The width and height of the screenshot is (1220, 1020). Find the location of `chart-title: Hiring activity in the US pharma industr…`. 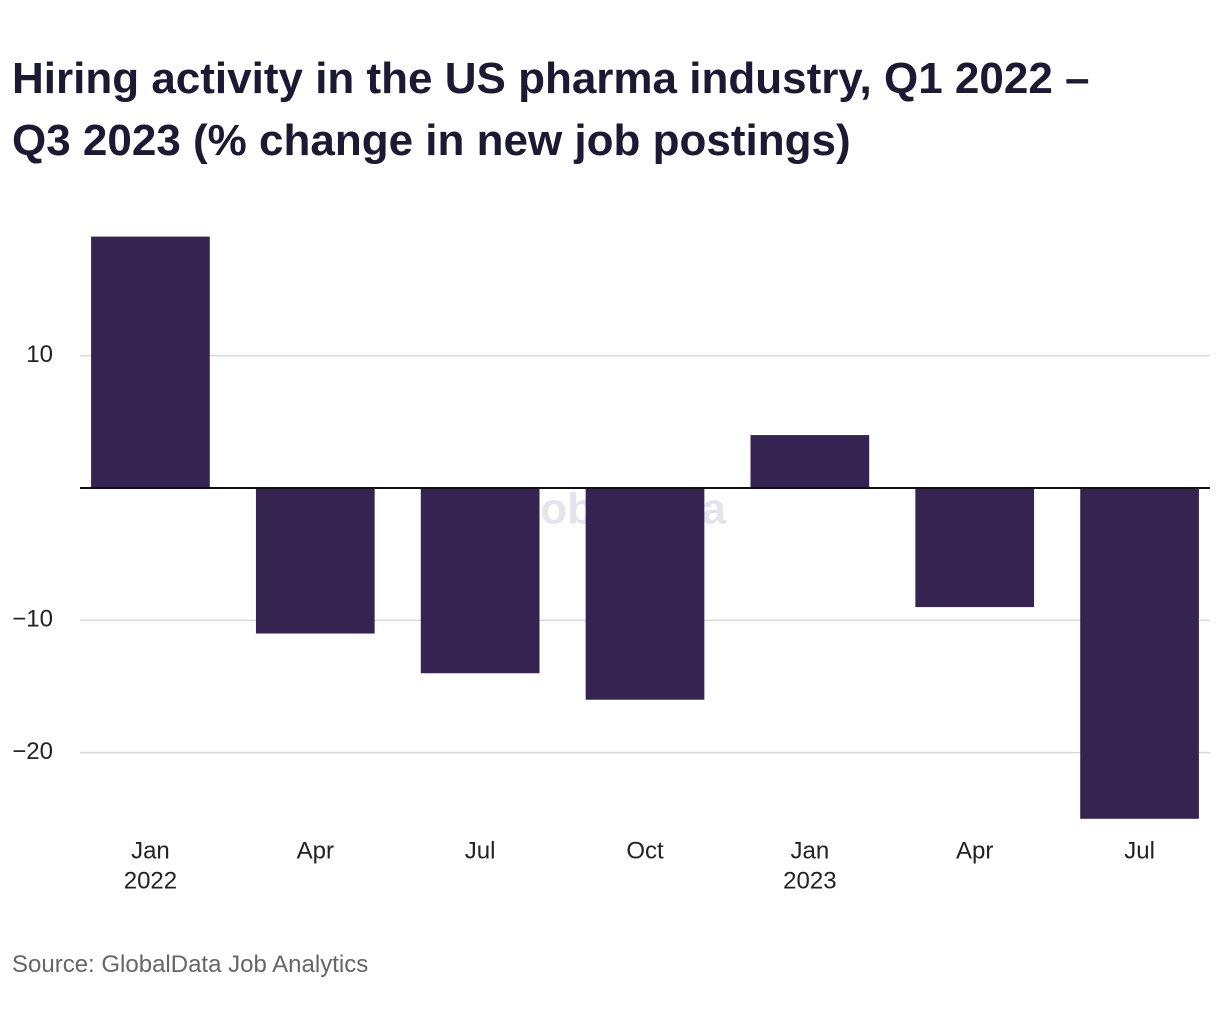

chart-title: Hiring activity in the US pharma industr… is located at coordinates (551, 78).